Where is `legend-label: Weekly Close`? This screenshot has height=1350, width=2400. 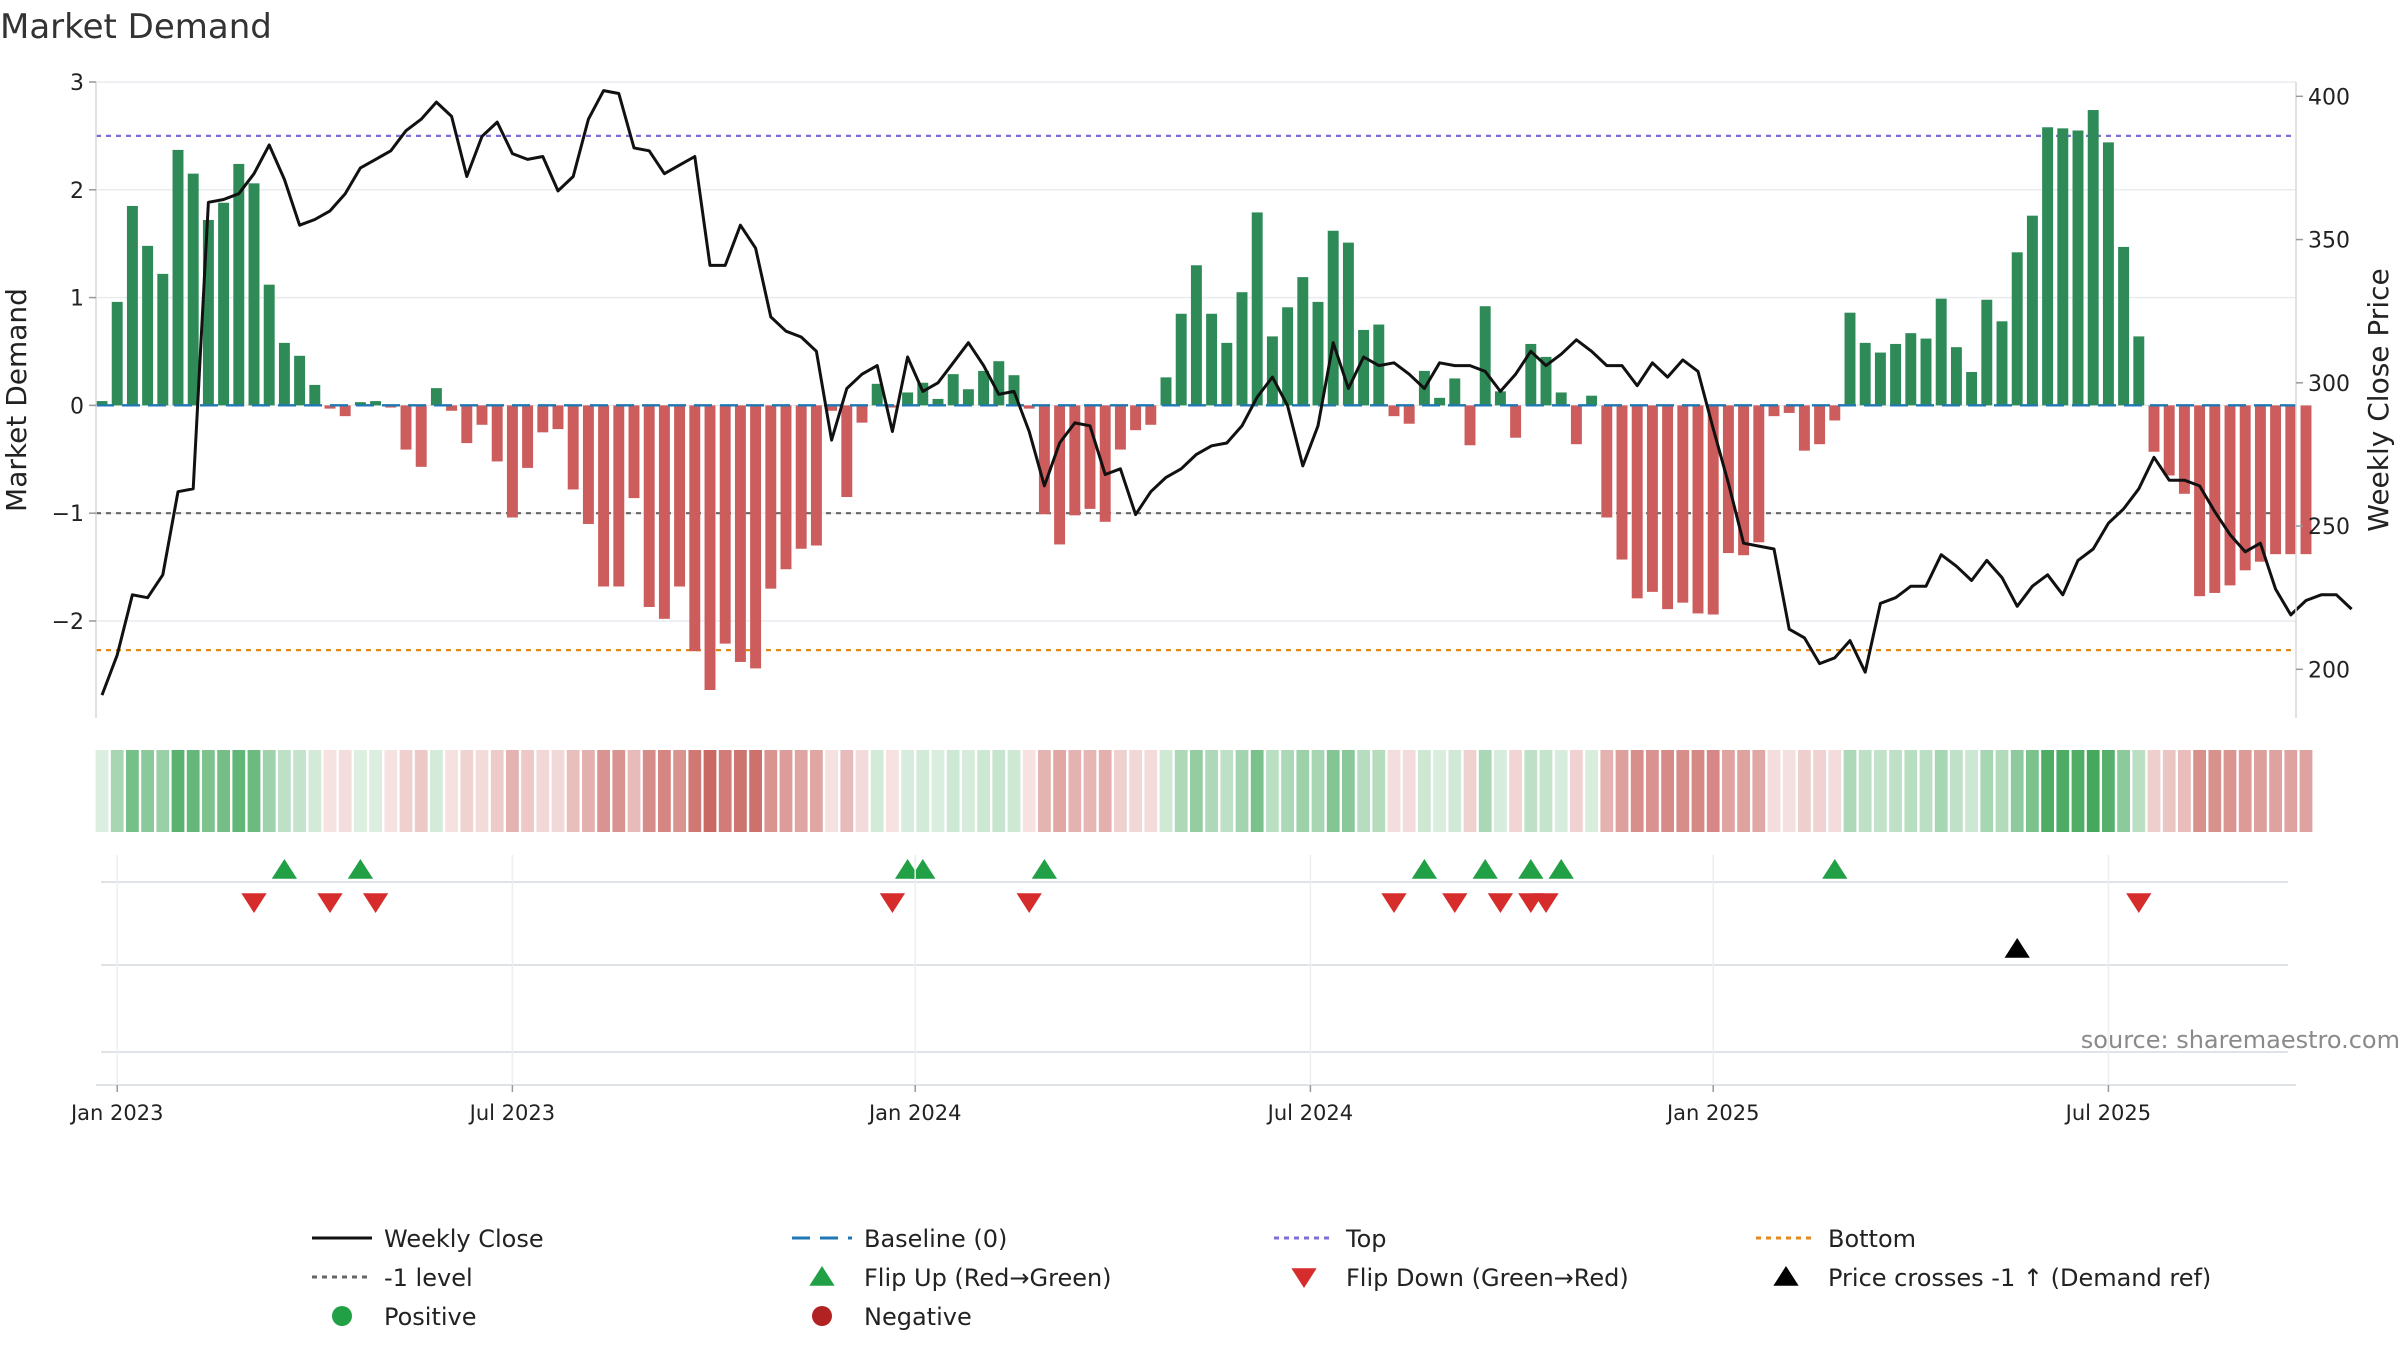
legend-label: Weekly Close is located at coordinates (464, 1239).